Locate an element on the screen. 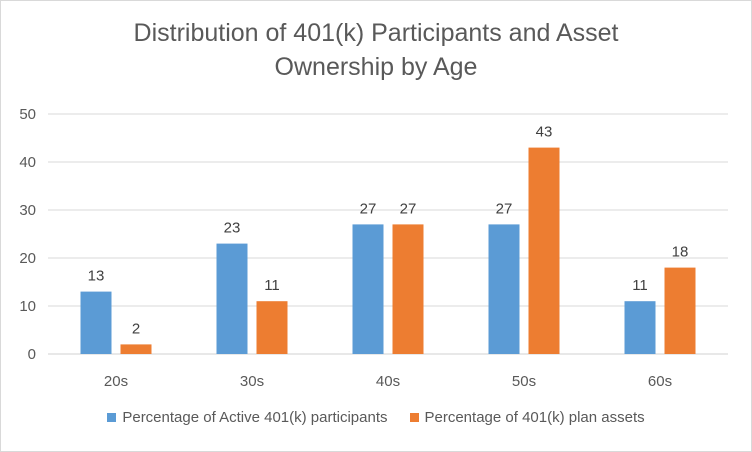 This screenshot has height=452, width=752. data-label: 2 is located at coordinates (136, 328).